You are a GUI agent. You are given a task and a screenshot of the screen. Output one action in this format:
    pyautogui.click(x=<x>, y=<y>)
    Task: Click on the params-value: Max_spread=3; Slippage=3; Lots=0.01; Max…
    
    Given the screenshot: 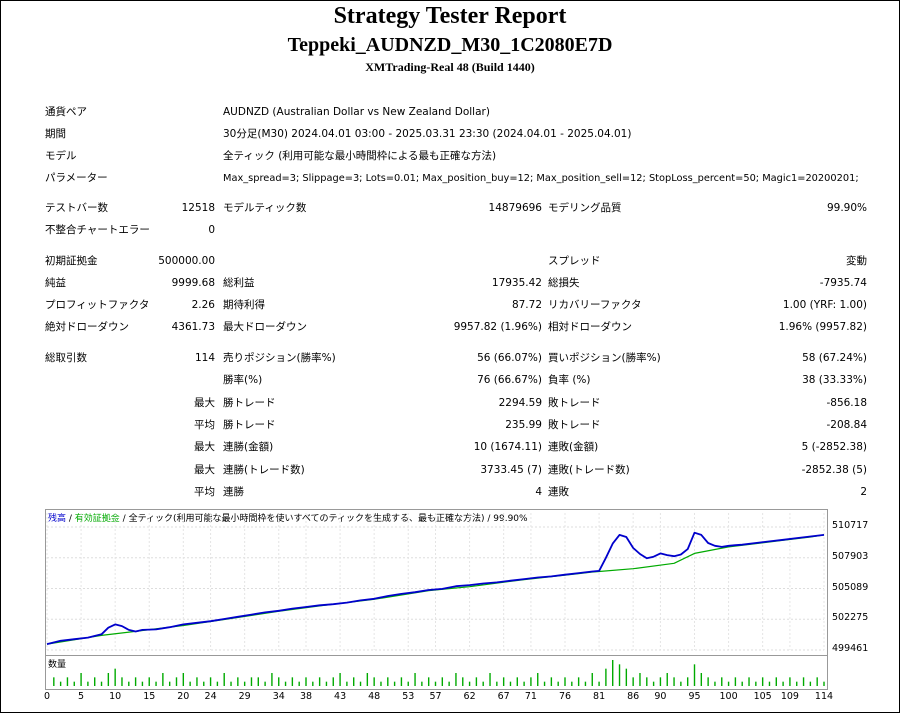 What is the action you would take?
    pyautogui.click(x=541, y=178)
    